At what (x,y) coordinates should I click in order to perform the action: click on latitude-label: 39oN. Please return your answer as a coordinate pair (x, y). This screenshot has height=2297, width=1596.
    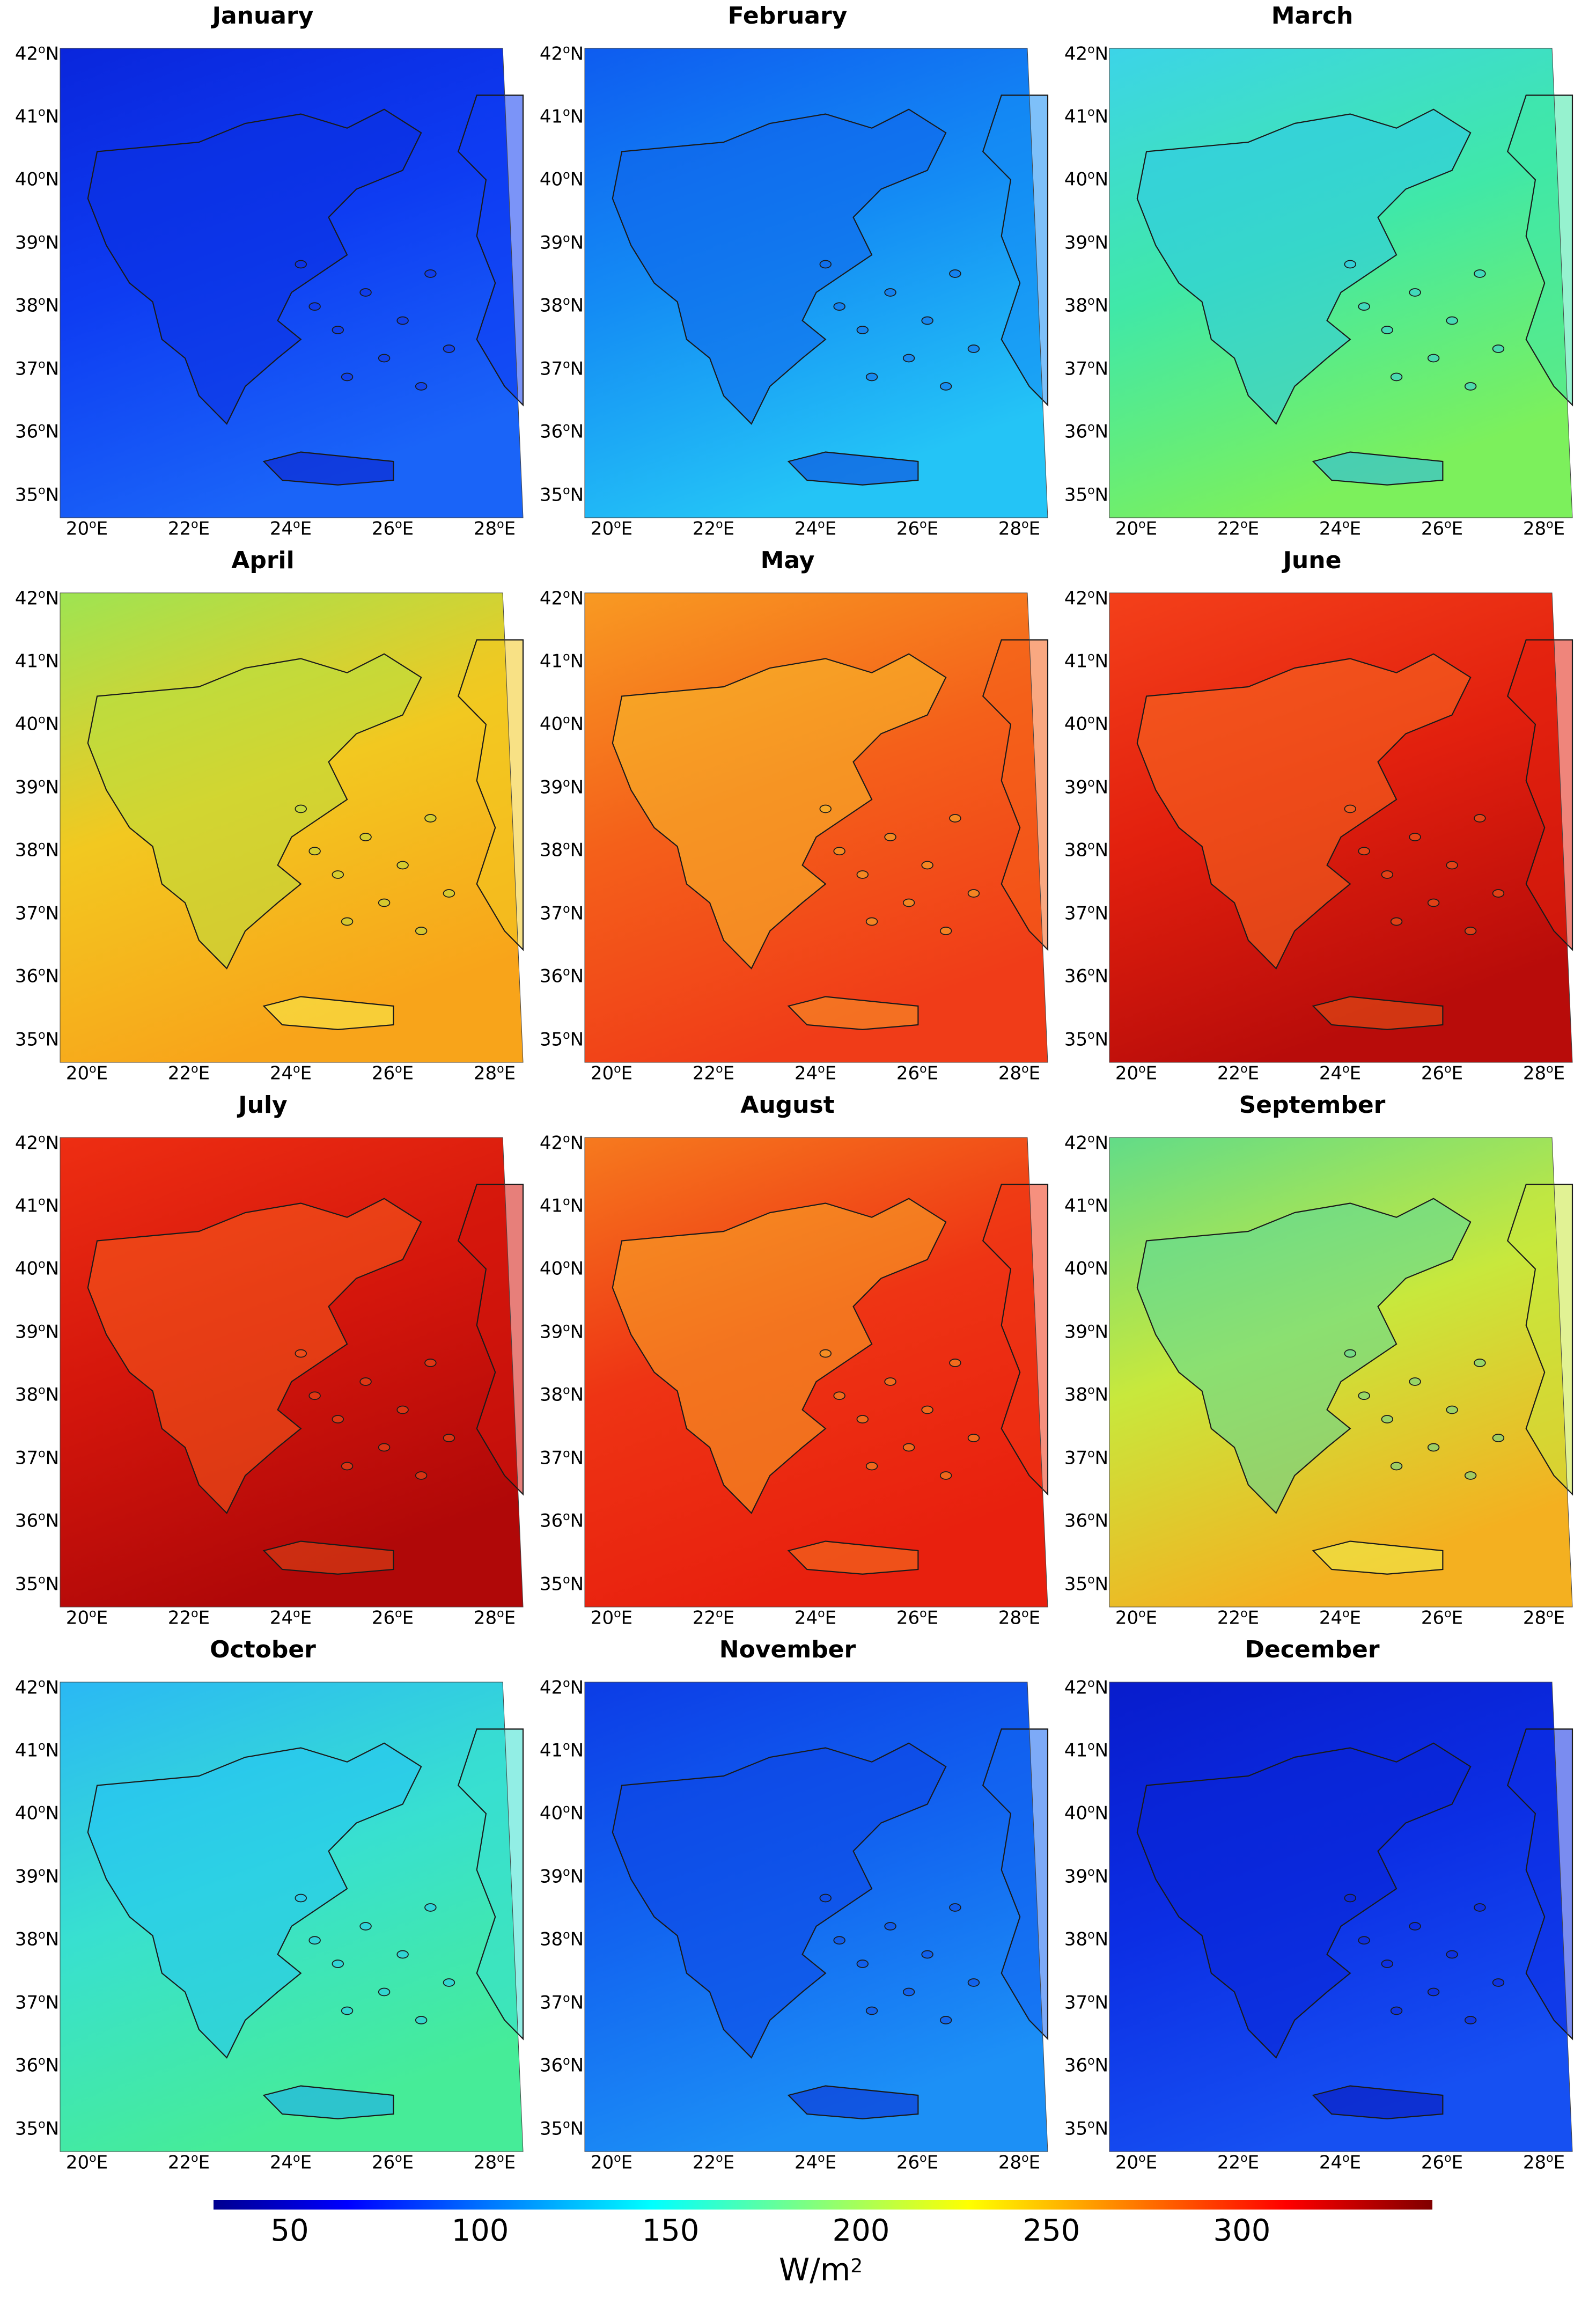
    Looking at the image, I should click on (561, 243).